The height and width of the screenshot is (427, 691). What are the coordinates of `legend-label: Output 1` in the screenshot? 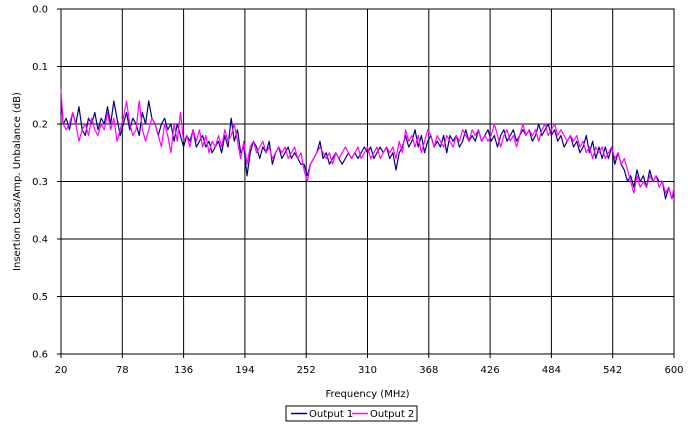 It's located at (331, 414).